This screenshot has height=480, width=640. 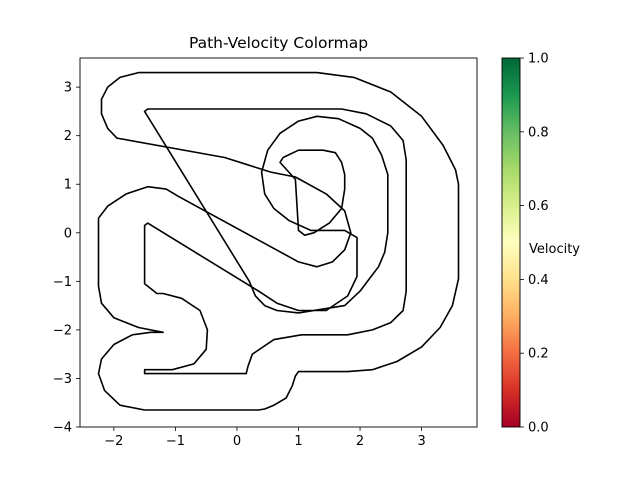 What do you see at coordinates (68, 88) in the screenshot?
I see `y-tick-label: 3` at bounding box center [68, 88].